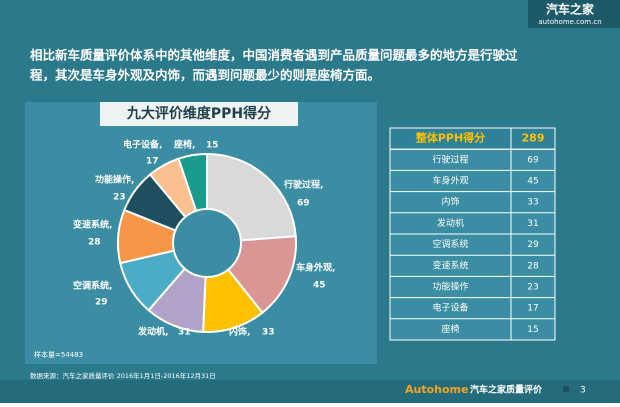 The height and width of the screenshot is (407, 620). I want to click on table-cell: 23, so click(532, 288).